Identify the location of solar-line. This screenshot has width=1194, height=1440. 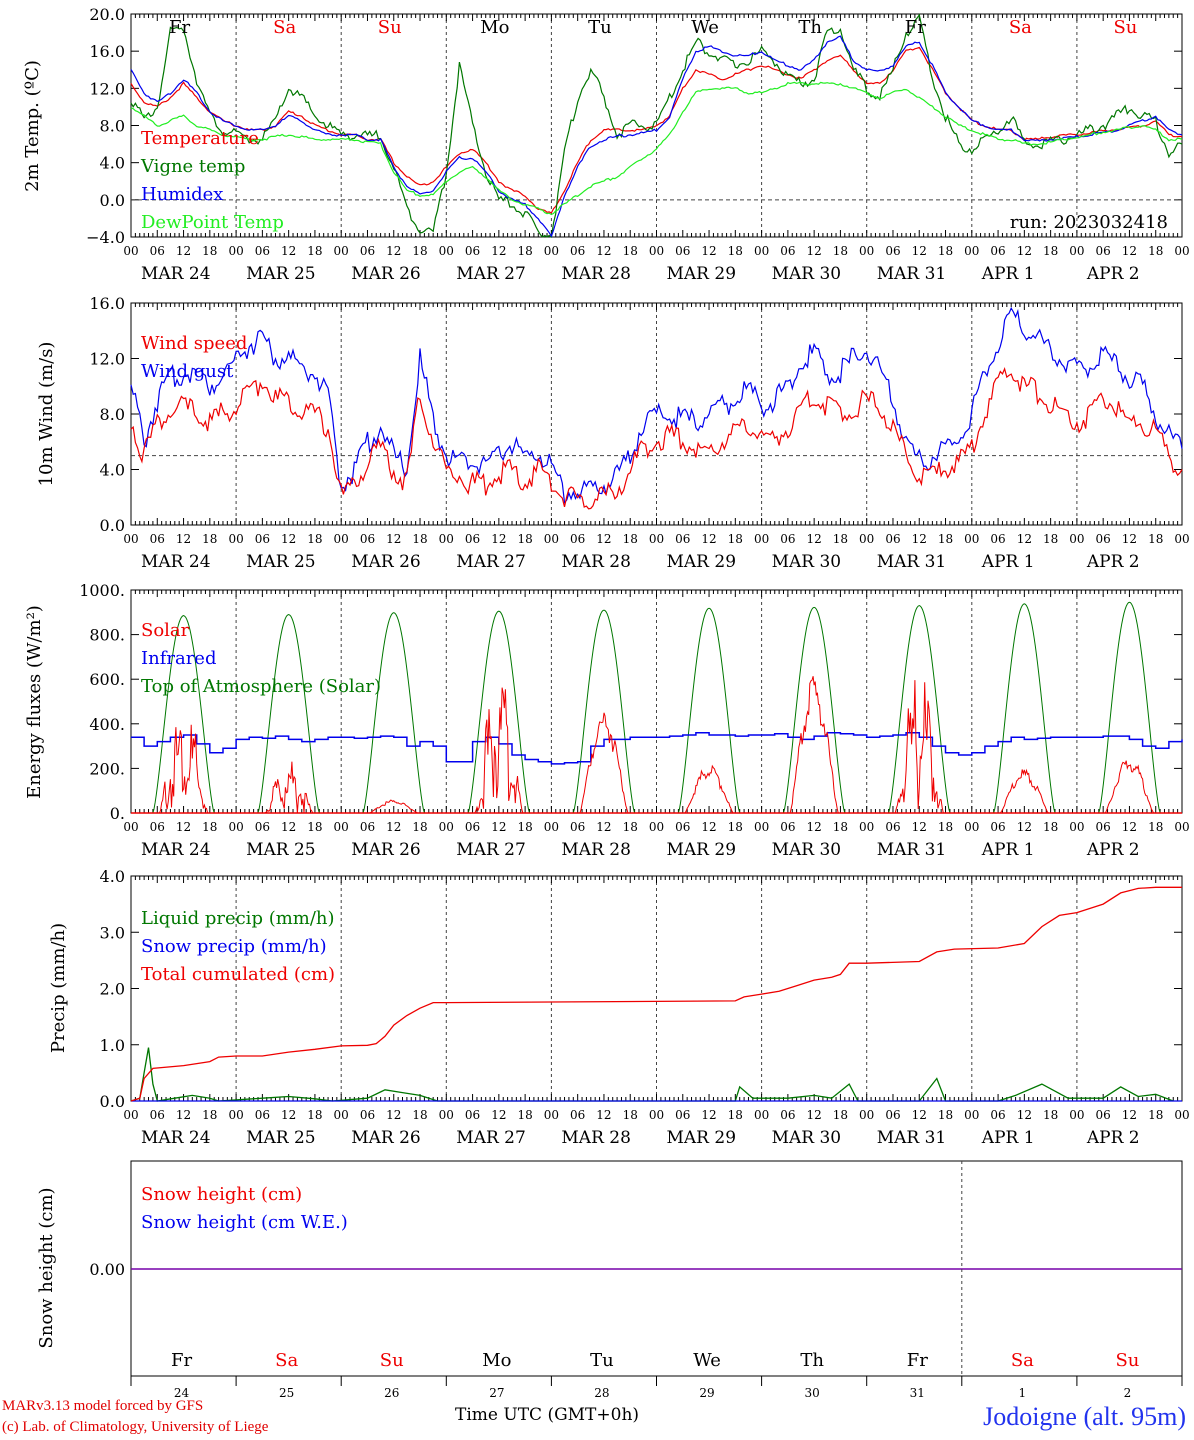
(393, 806).